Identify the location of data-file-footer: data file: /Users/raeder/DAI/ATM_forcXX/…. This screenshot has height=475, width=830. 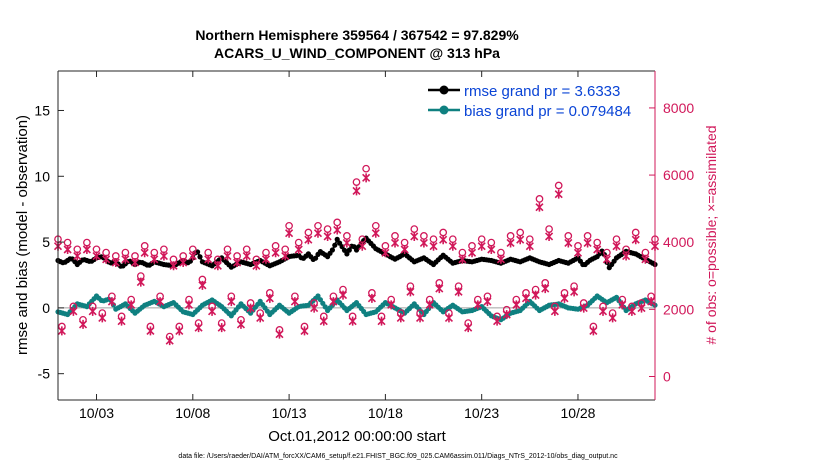
(398, 456).